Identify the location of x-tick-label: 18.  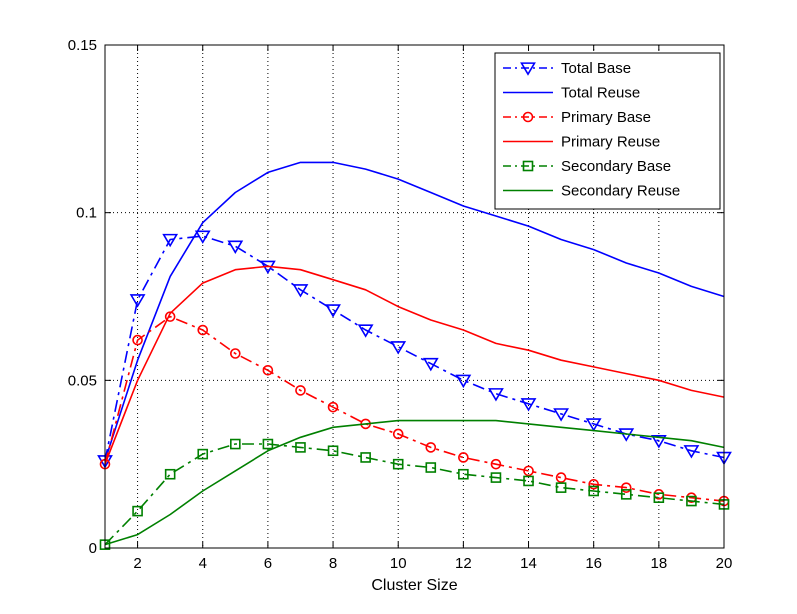
(658, 563).